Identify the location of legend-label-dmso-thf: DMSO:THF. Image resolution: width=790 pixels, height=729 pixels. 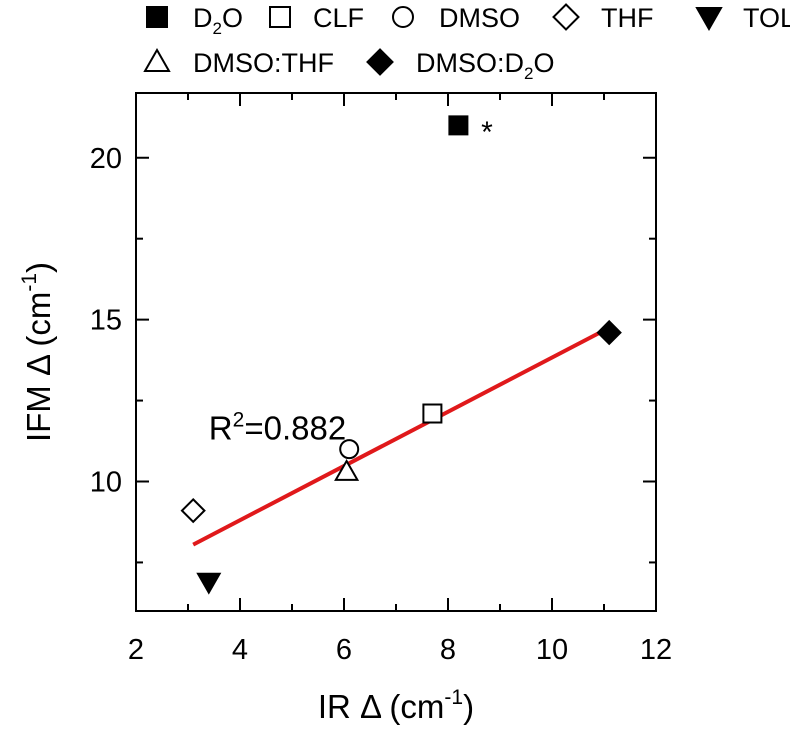
(263, 63).